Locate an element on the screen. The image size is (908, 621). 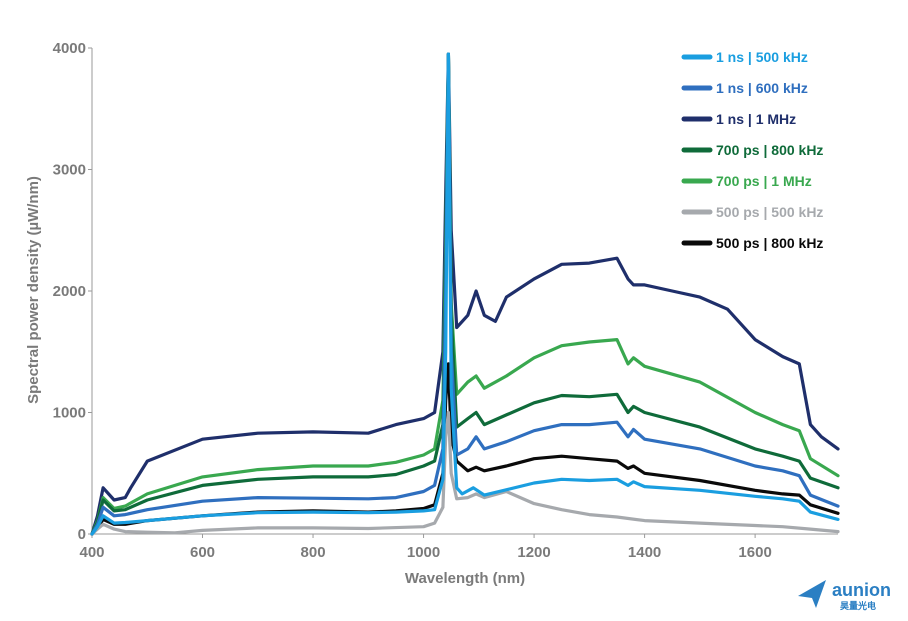
x-tick-label: 1600 is located at coordinates (754, 552).